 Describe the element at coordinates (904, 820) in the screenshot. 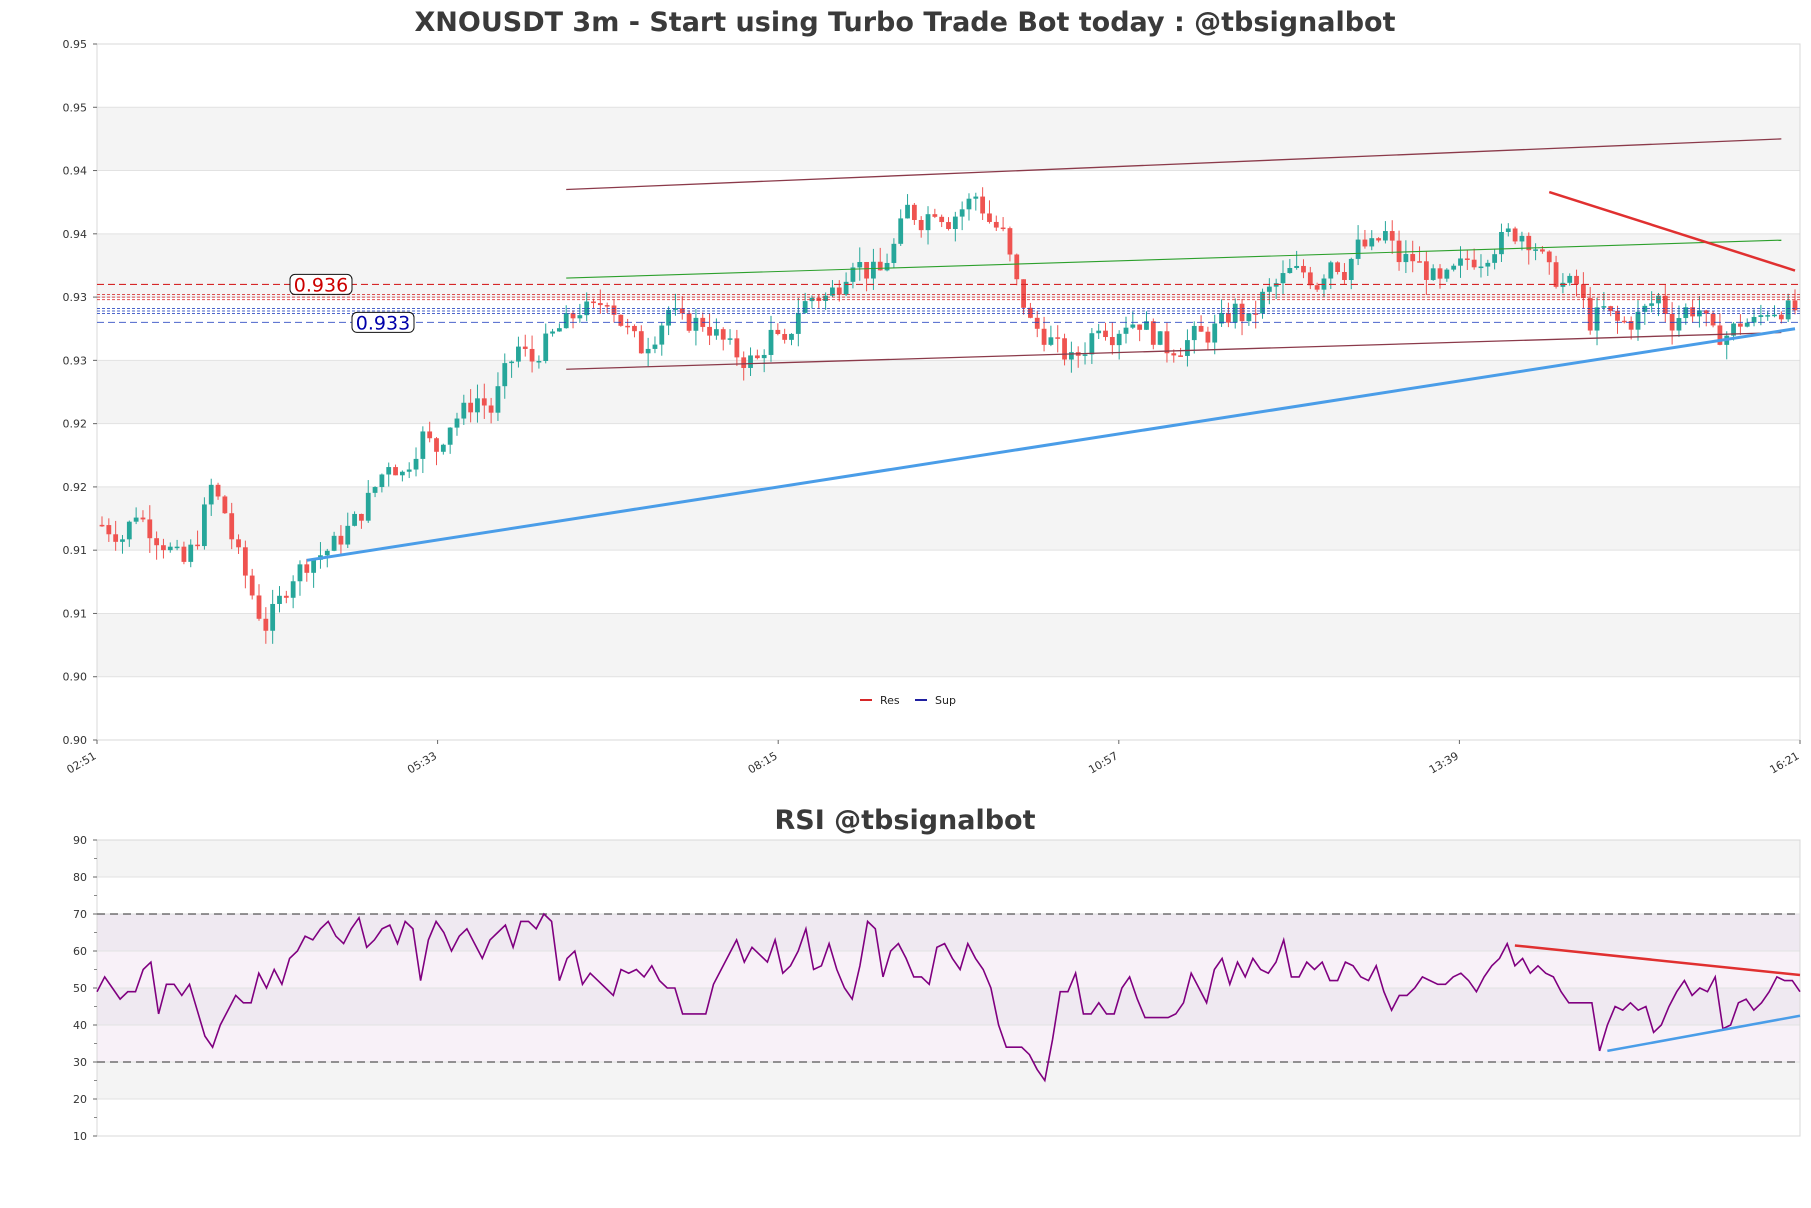

I see `rsi-chart-title: RSI @tbsignalbot` at that location.